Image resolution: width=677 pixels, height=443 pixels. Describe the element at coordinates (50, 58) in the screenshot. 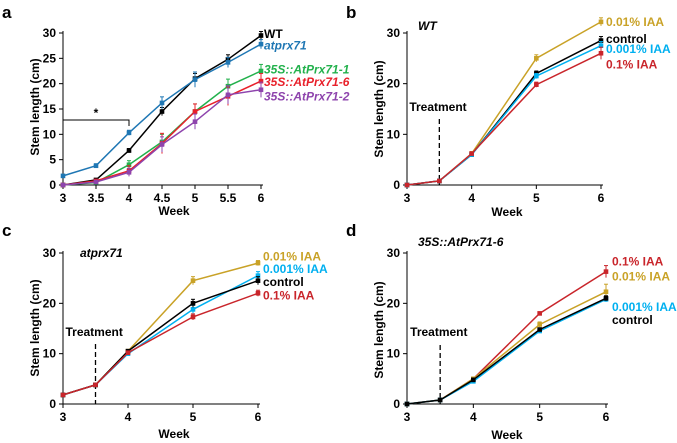

I see `y-tick-label-a: 25` at that location.